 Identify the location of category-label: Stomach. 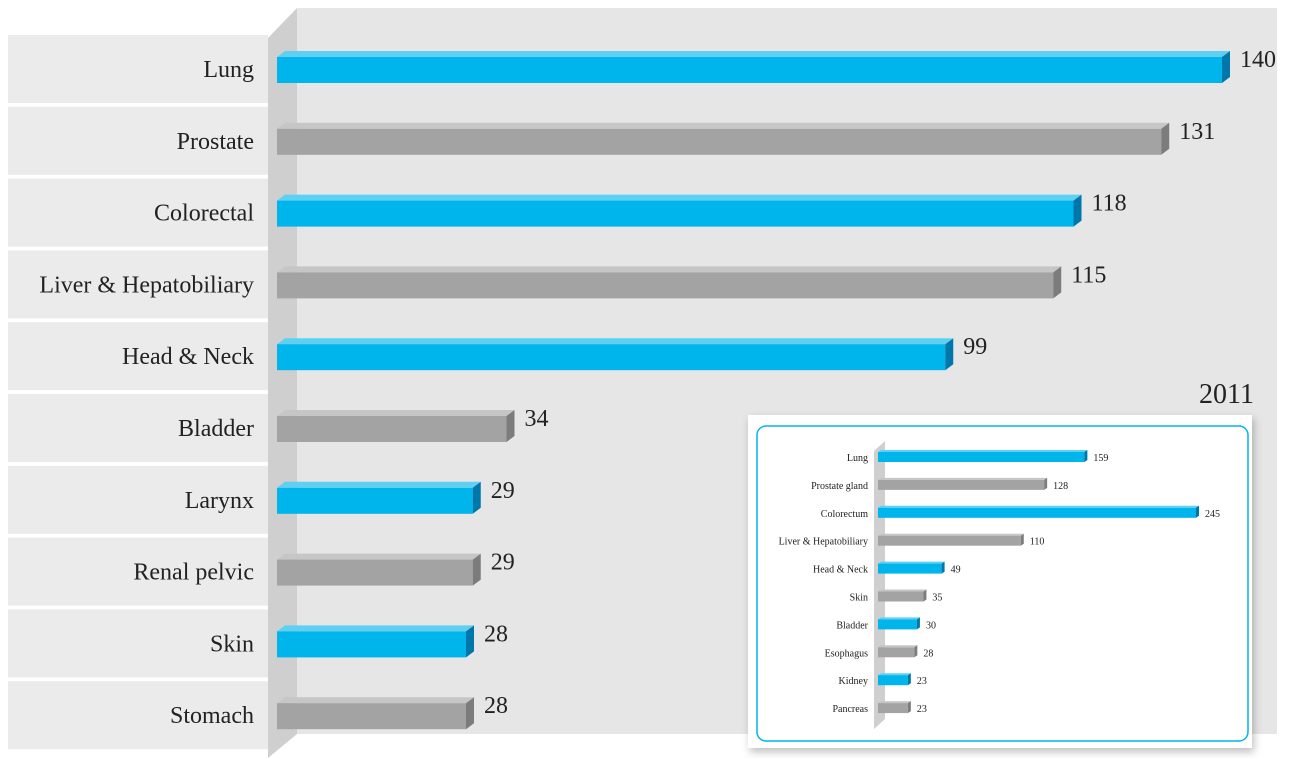
(212, 716).